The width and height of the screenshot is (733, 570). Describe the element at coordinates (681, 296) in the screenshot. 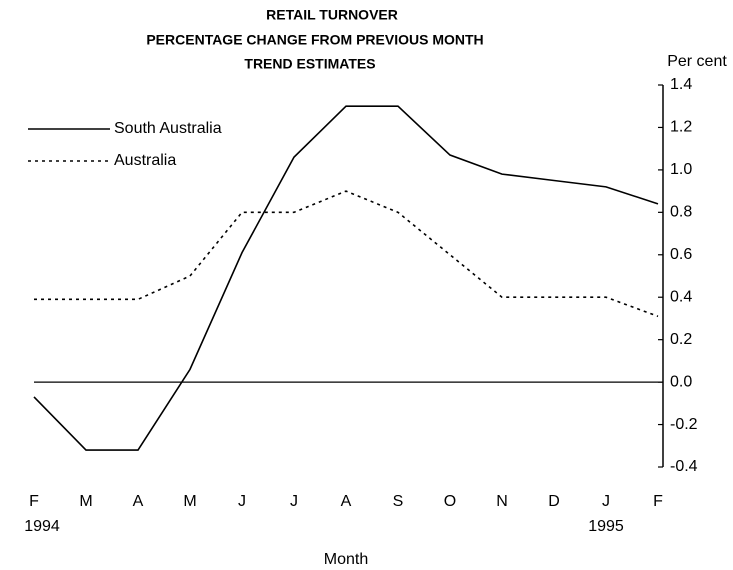

I see `y-tick-label: 0.4` at that location.